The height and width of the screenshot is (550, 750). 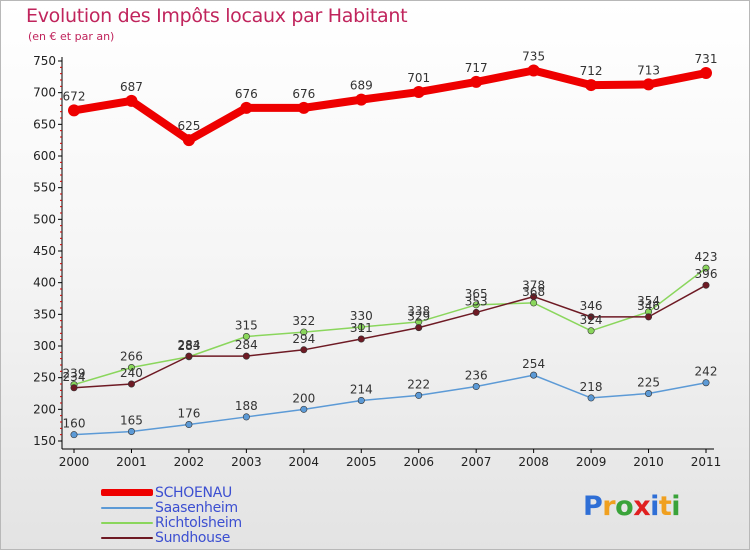 I want to click on x-tick-label: 2011, so click(x=706, y=462).